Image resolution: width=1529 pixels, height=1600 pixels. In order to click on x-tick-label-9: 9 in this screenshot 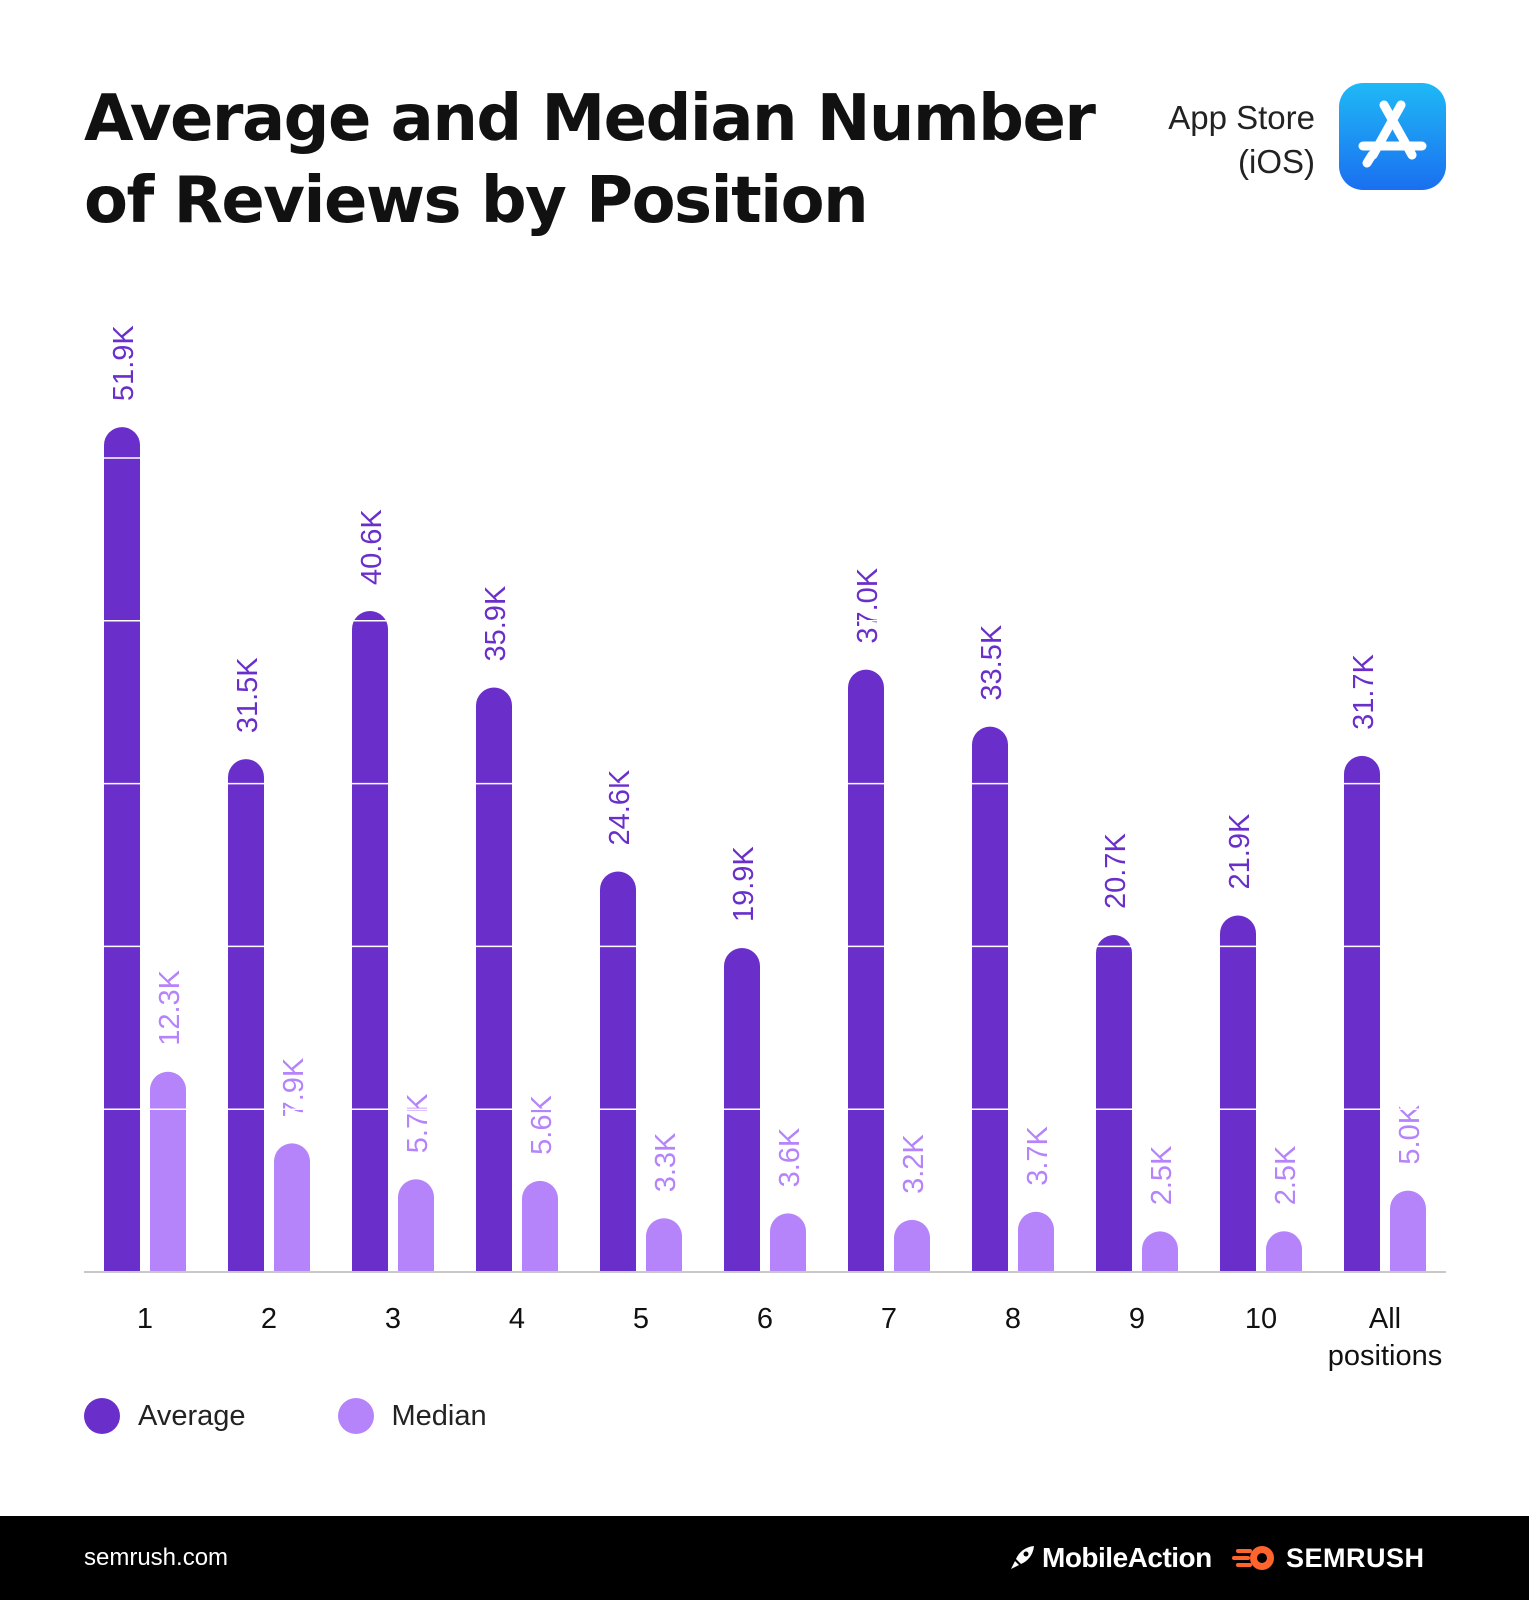, I will do `click(1137, 1319)`.